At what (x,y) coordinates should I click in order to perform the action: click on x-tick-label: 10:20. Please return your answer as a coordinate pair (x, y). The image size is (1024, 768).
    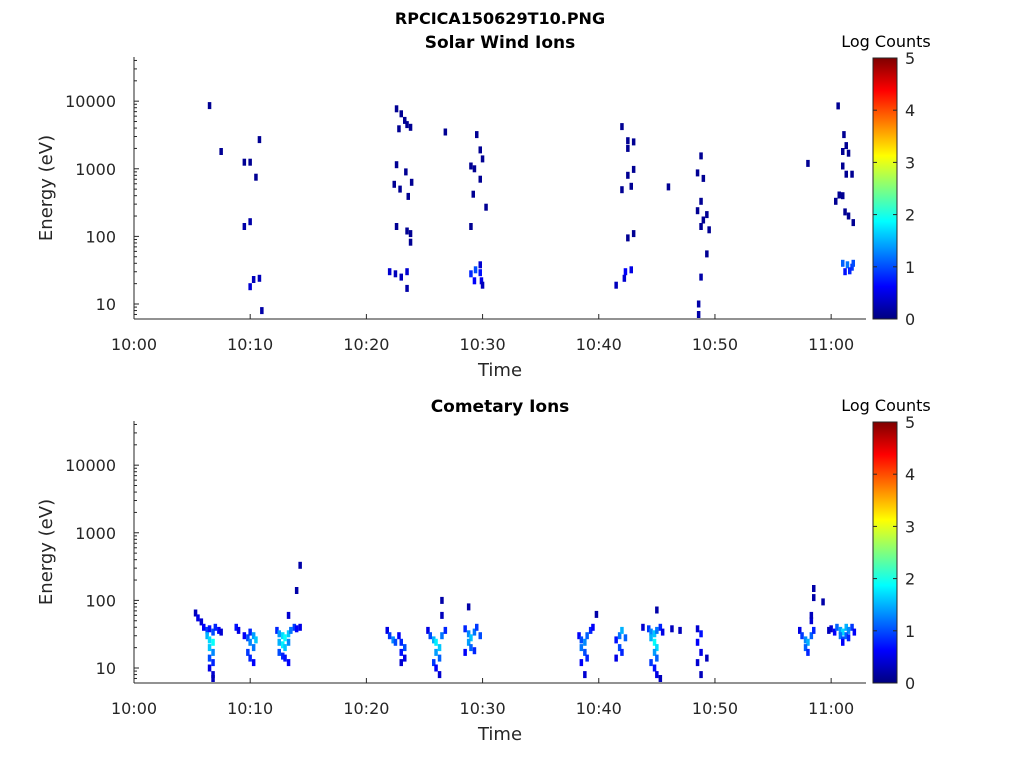
    Looking at the image, I should click on (366, 344).